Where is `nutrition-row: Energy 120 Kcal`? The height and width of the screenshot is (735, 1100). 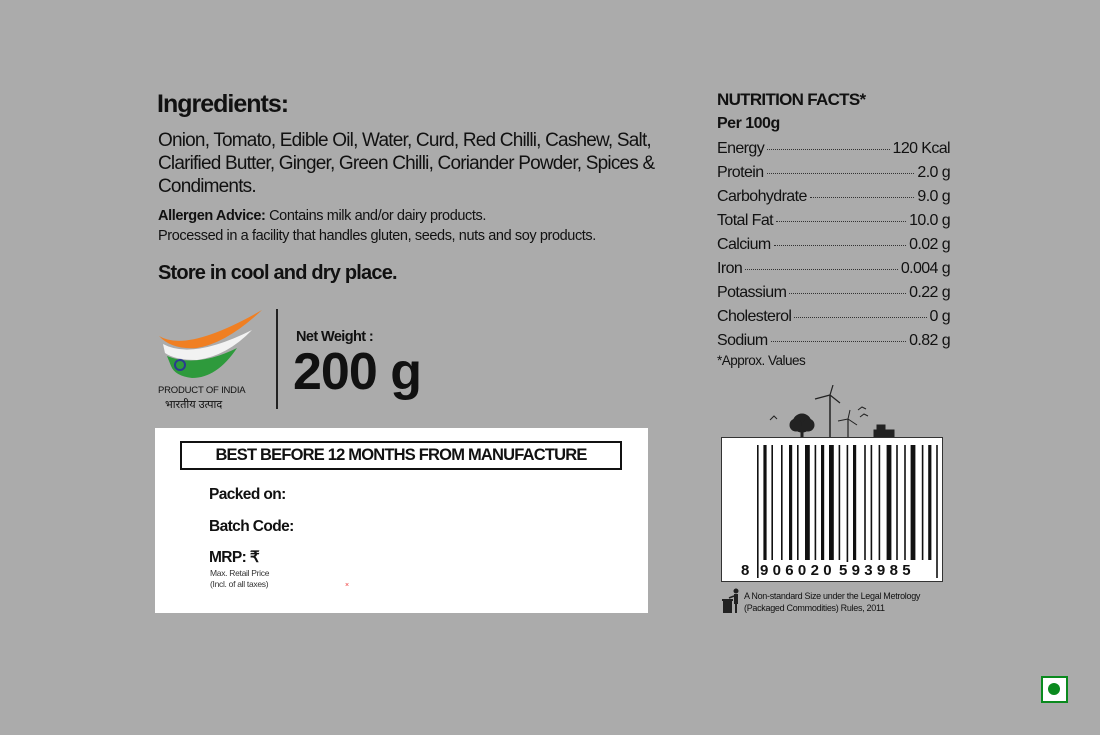
nutrition-row: Energy 120 Kcal is located at coordinates (834, 152).